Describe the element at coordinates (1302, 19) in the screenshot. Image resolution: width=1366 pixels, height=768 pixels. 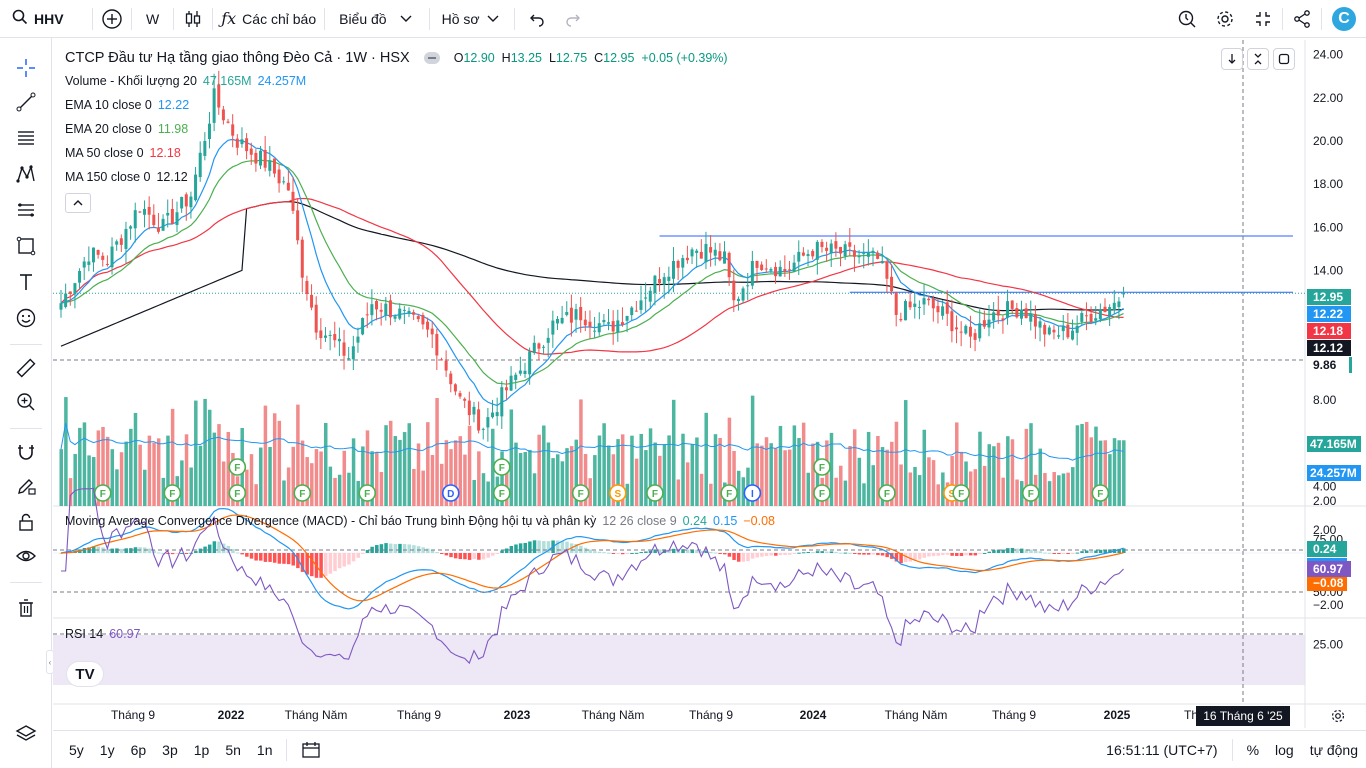
I see `share-button` at that location.